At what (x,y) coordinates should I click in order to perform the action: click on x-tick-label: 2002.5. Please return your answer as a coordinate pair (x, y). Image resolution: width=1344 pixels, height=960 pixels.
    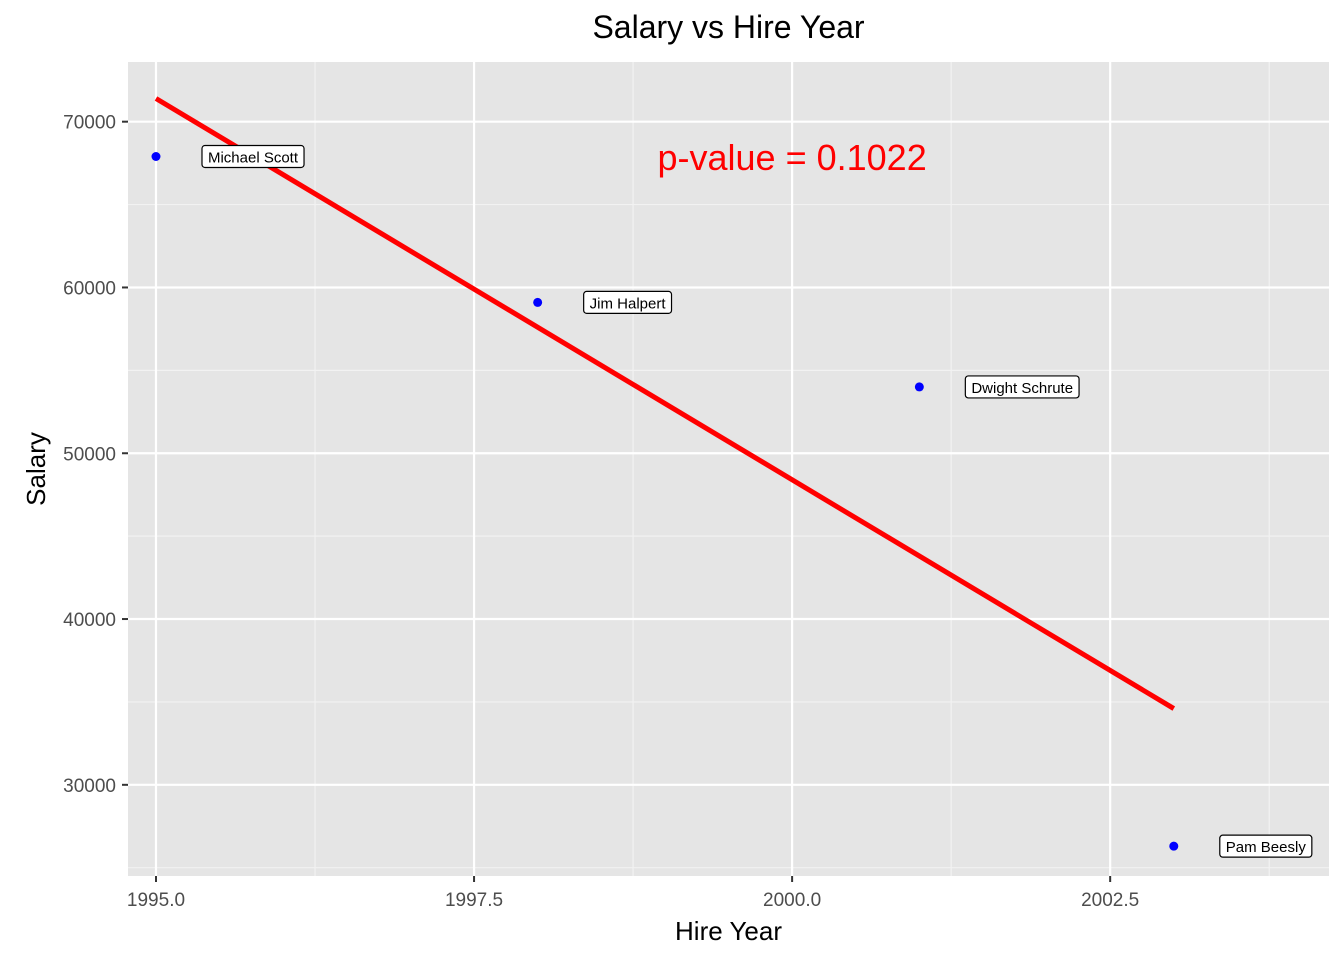
    Looking at the image, I should click on (1110, 900).